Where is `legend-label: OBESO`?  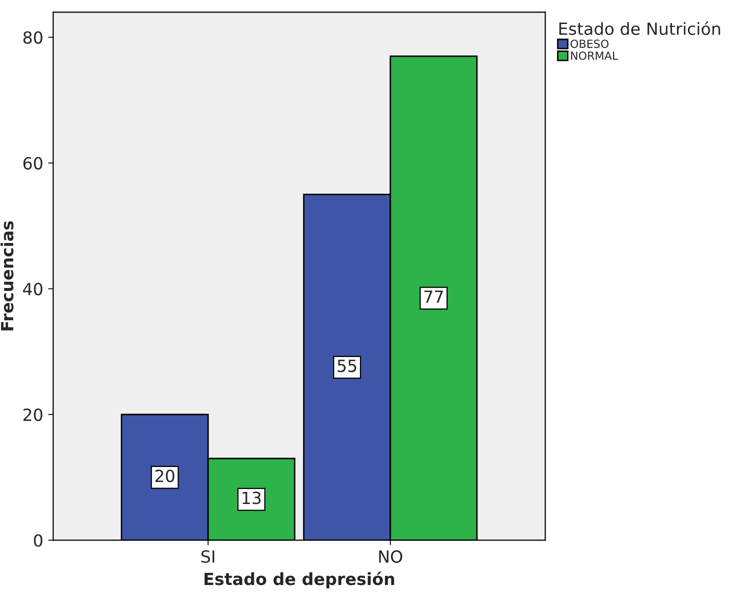
legend-label: OBESO is located at coordinates (589, 44).